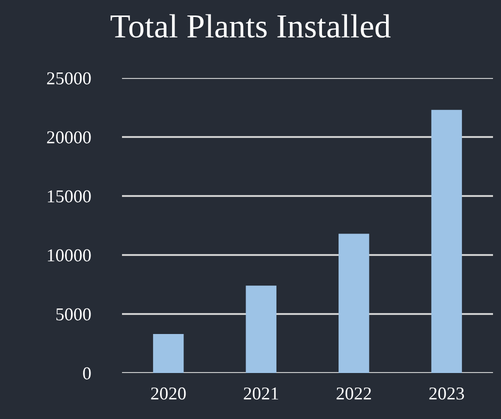 This screenshot has height=419, width=501. I want to click on y-tick-label: 20000, so click(69, 137).